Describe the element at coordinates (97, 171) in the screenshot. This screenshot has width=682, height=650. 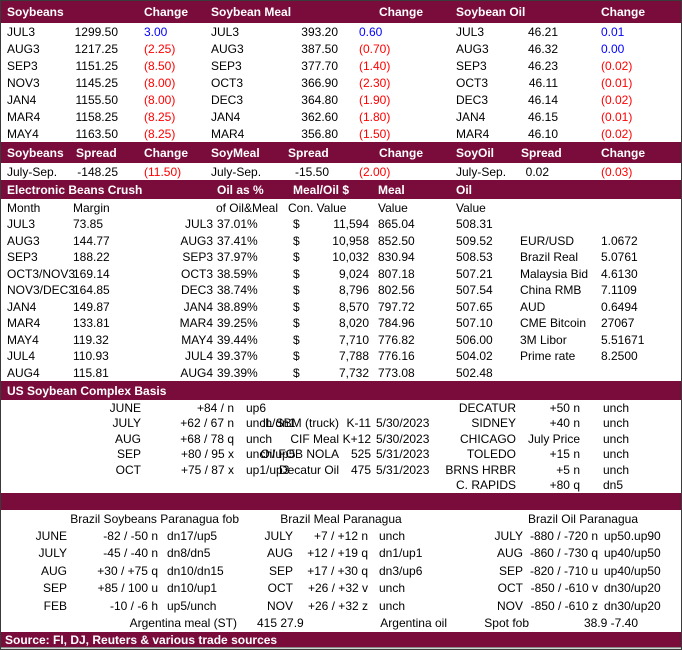
I see `spread-value: -148.25` at that location.